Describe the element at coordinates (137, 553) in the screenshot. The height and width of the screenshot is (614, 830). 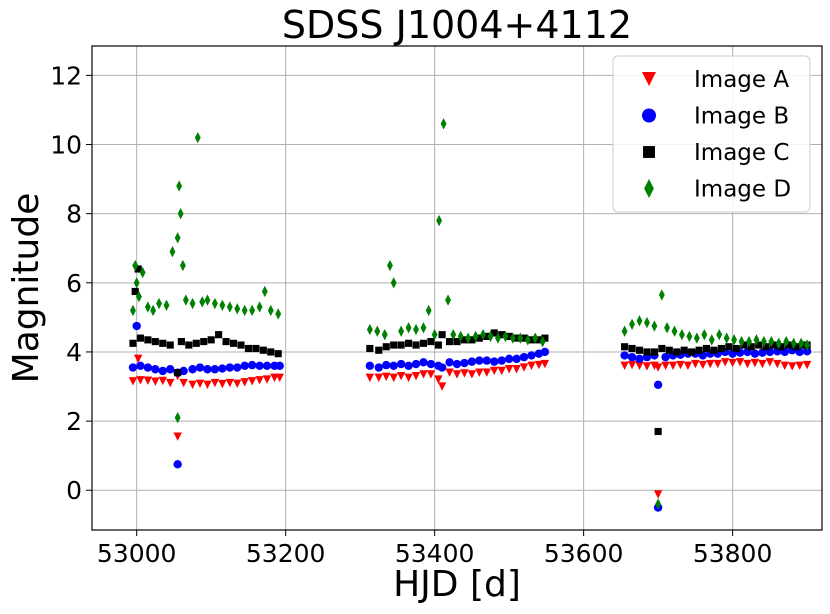
I see `x-tick-label: 53000` at that location.